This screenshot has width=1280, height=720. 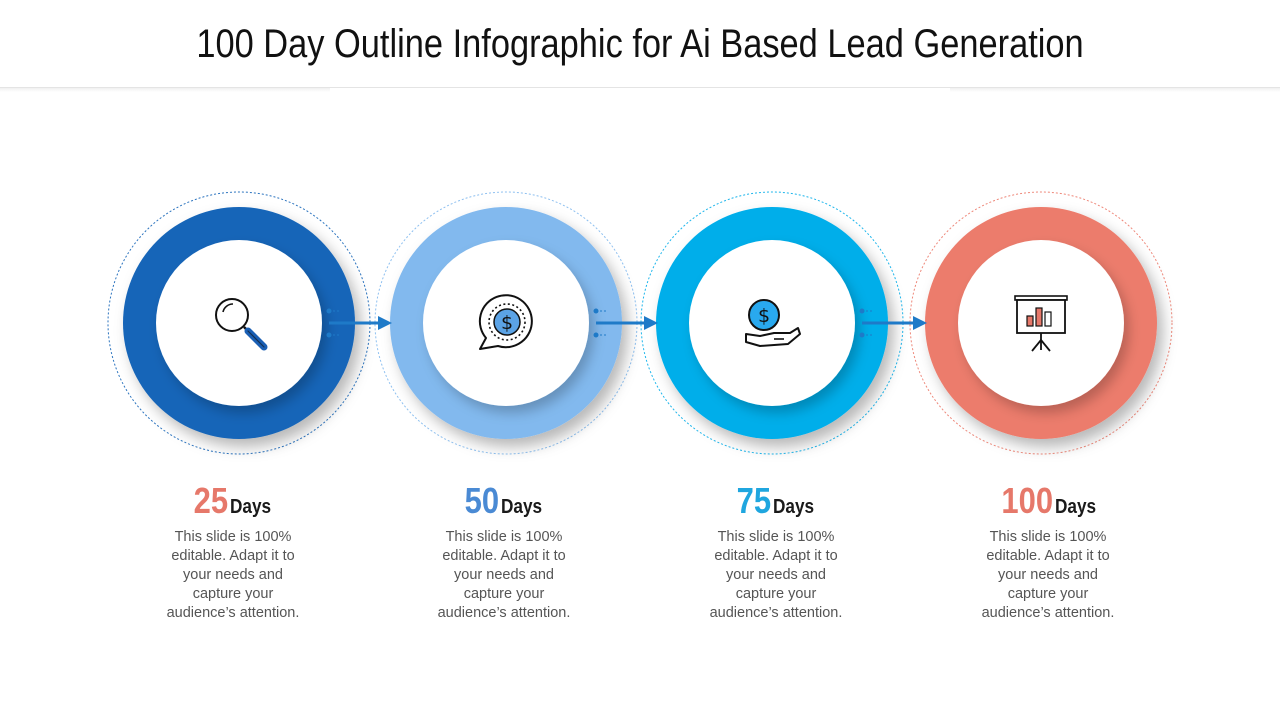 I want to click on step-heading: 50 Days, so click(x=504, y=504).